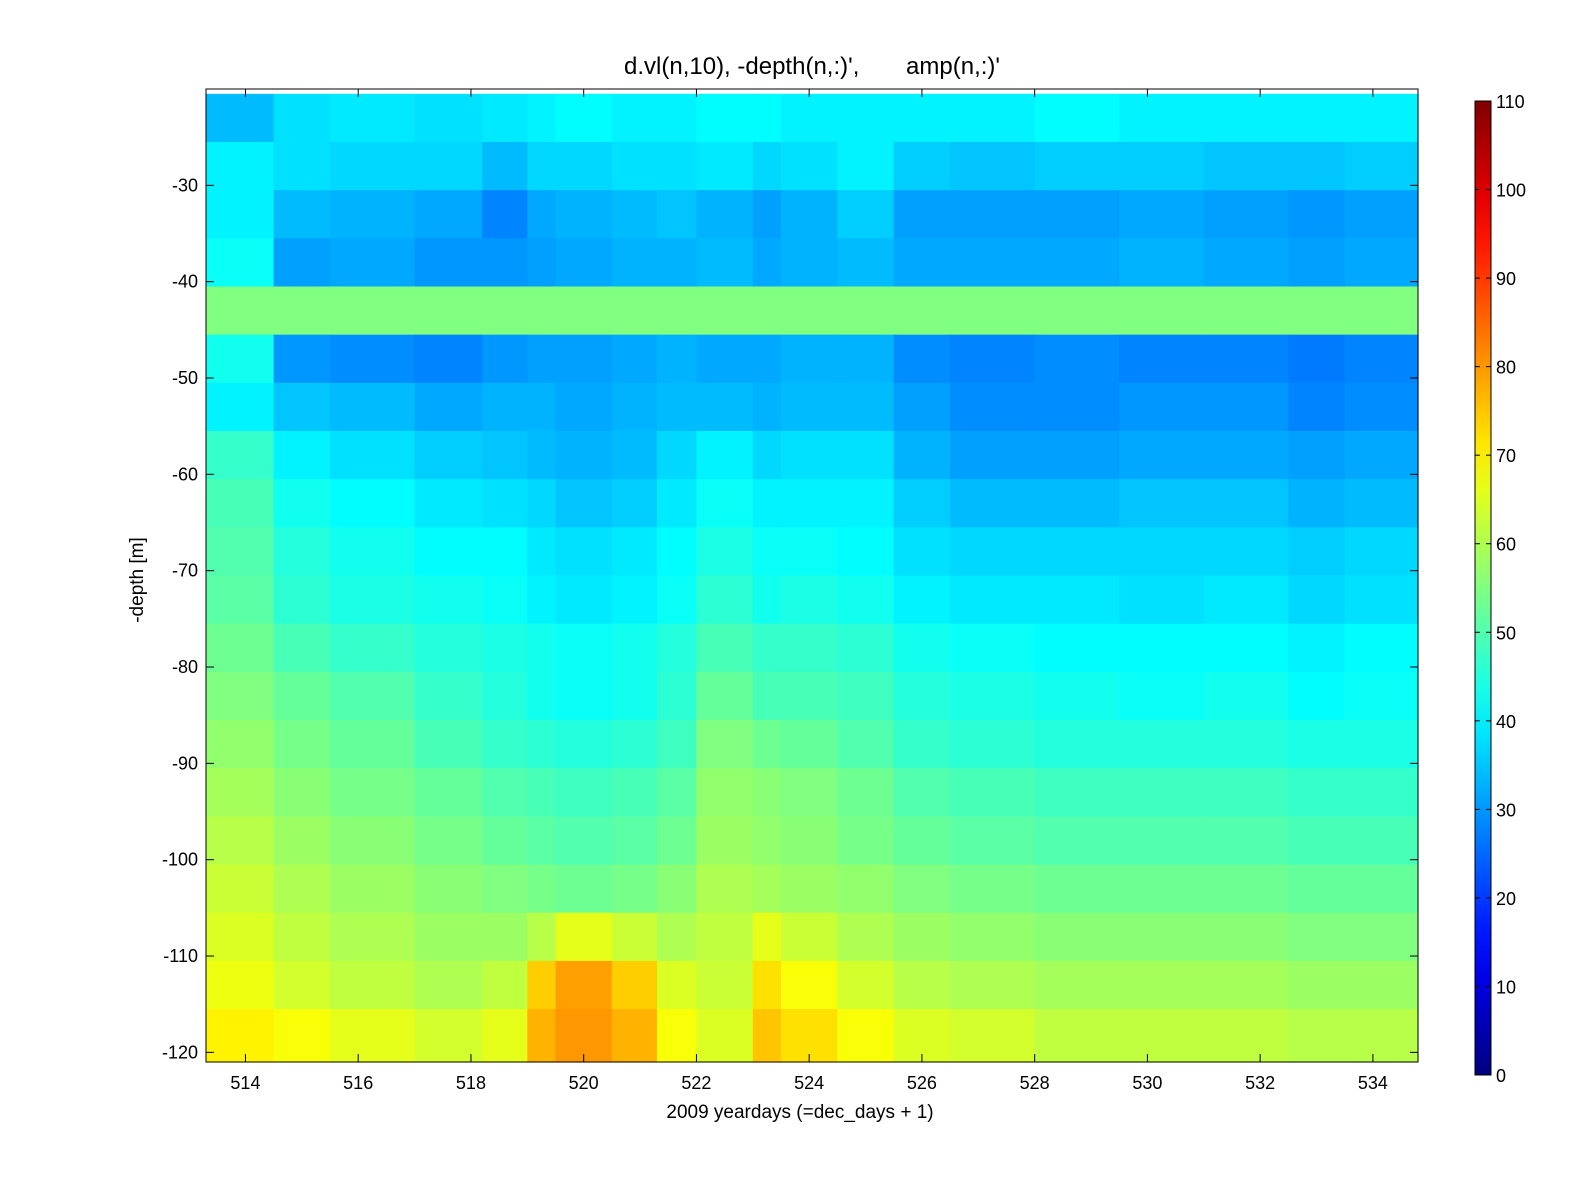 This screenshot has height=1200, width=1575. Describe the element at coordinates (1260, 1083) in the screenshot. I see `x-tick-label: 532` at that location.